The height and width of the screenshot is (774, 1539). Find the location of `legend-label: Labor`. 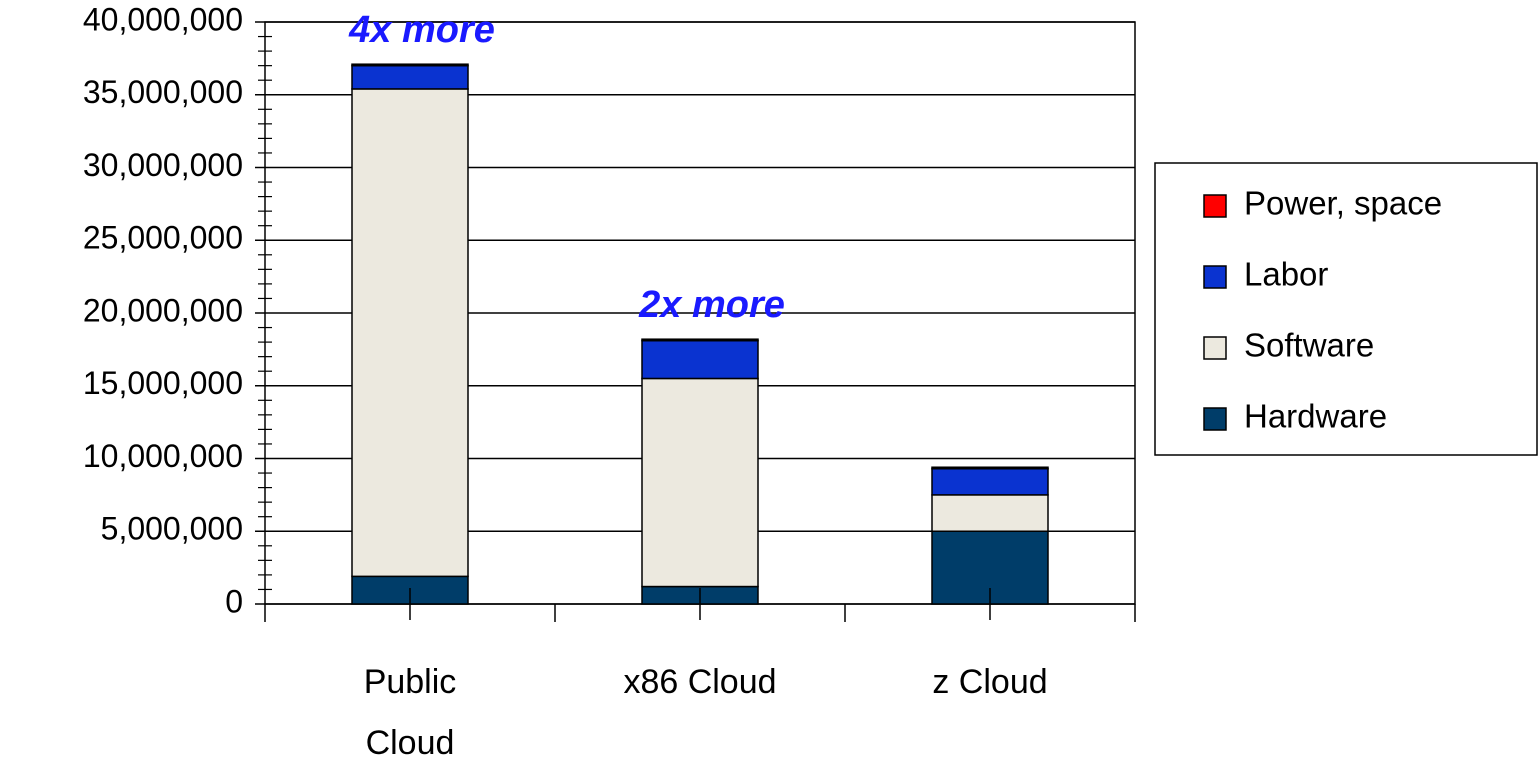

legend-label: Labor is located at coordinates (1286, 274).